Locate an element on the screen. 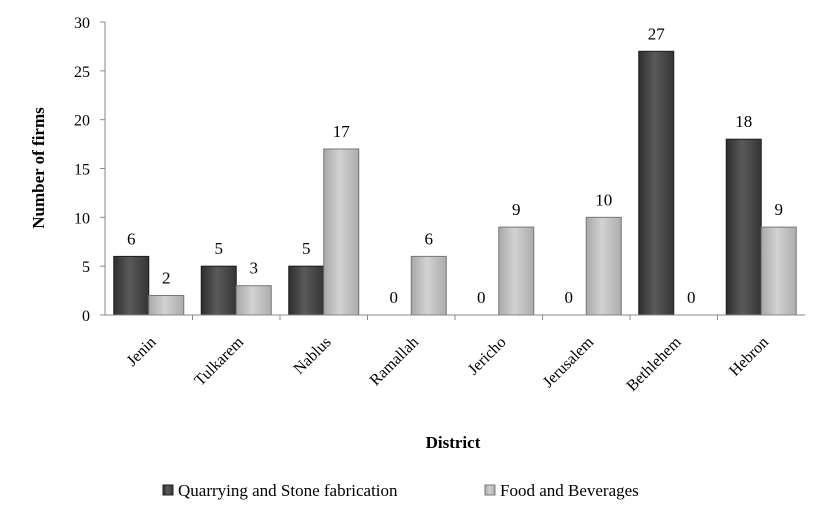  legend-swatch-quarrying is located at coordinates (168, 490).